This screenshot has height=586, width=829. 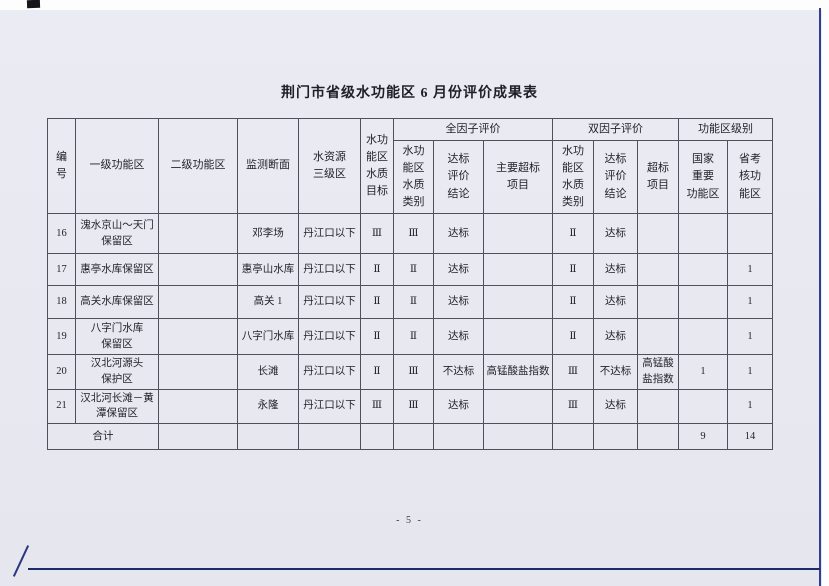 I want to click on cell-total-provincial: 14, so click(x=750, y=436).